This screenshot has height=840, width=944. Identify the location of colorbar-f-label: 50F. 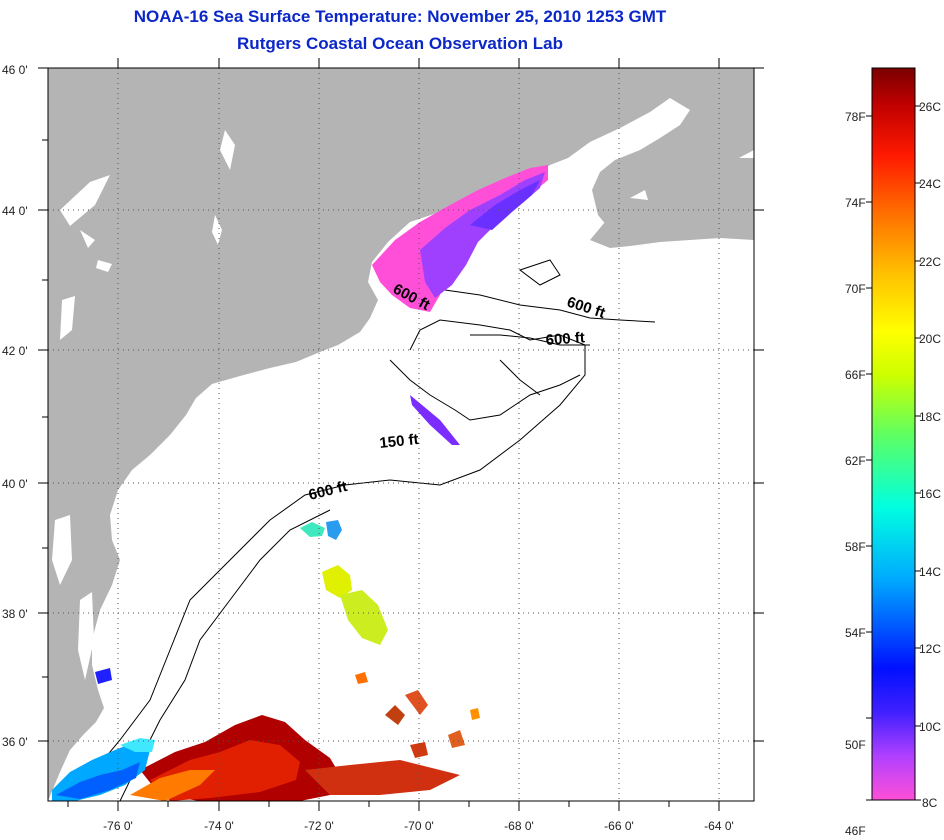
(855, 745).